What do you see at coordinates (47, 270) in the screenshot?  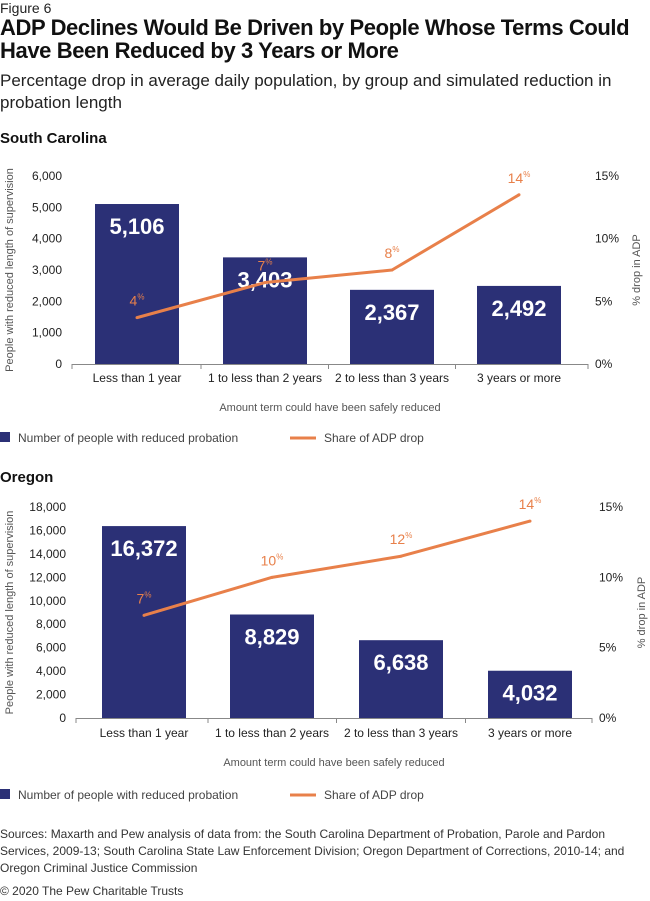 I see `y-tick-label: 3,000` at bounding box center [47, 270].